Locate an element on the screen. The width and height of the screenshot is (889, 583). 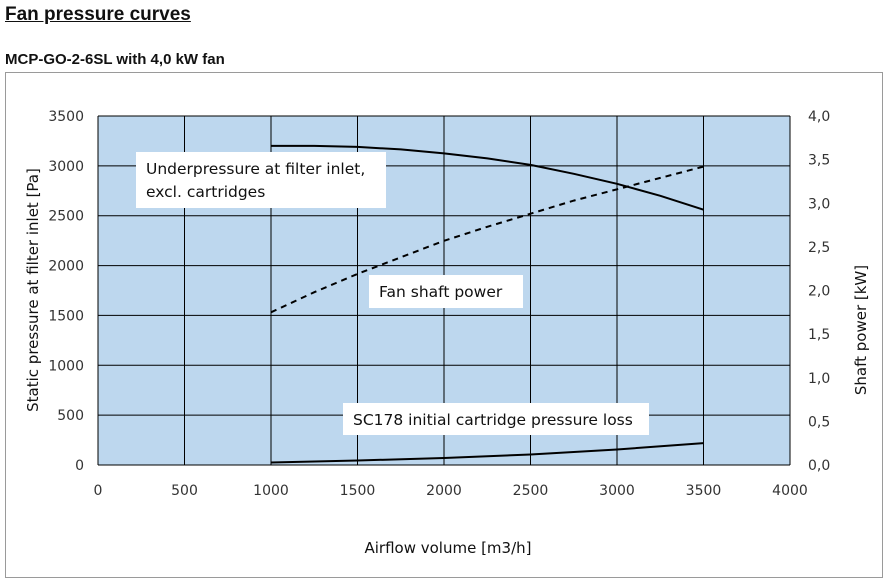
y-tick-label: 1500 is located at coordinates (66, 316).